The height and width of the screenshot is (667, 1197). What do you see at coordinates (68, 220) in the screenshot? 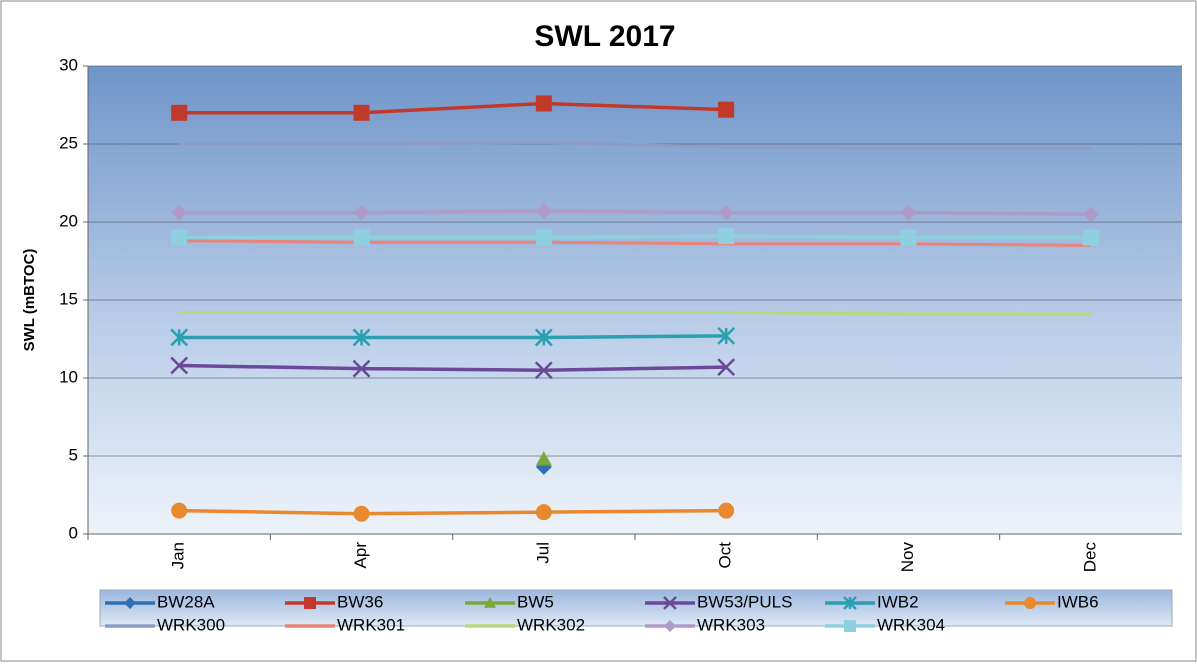
I see `y-tick-label: 20` at bounding box center [68, 220].